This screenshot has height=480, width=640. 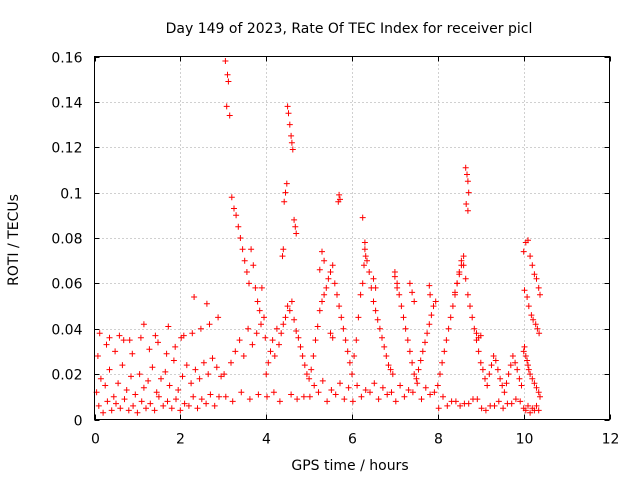 What do you see at coordinates (78, 422) in the screenshot?
I see `y-tick-label: 0` at bounding box center [78, 422].